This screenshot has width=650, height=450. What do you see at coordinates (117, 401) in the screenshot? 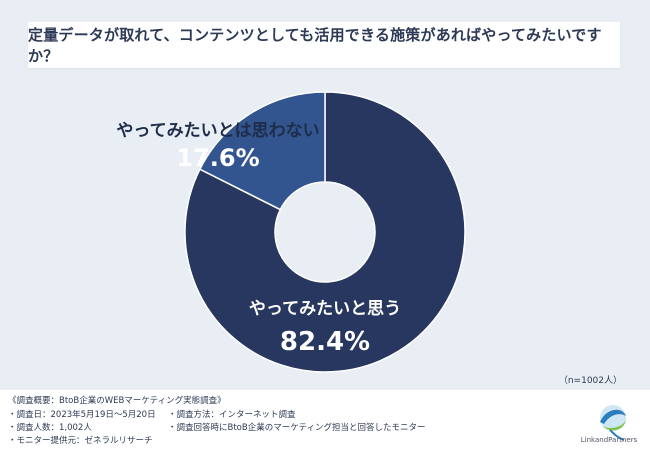
I see `footer-heading: 《調査概要：BtoB企業のWEBマーケティング実態調査》` at bounding box center [117, 401].